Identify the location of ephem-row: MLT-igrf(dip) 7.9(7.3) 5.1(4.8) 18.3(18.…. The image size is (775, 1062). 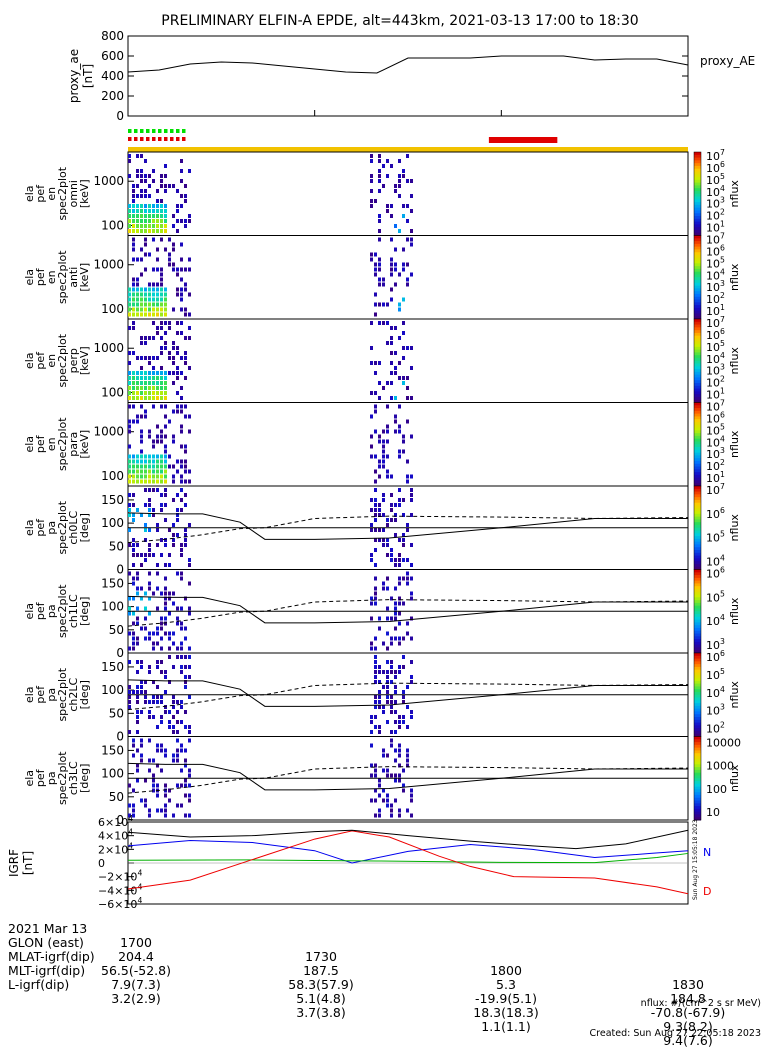
(388, 992).